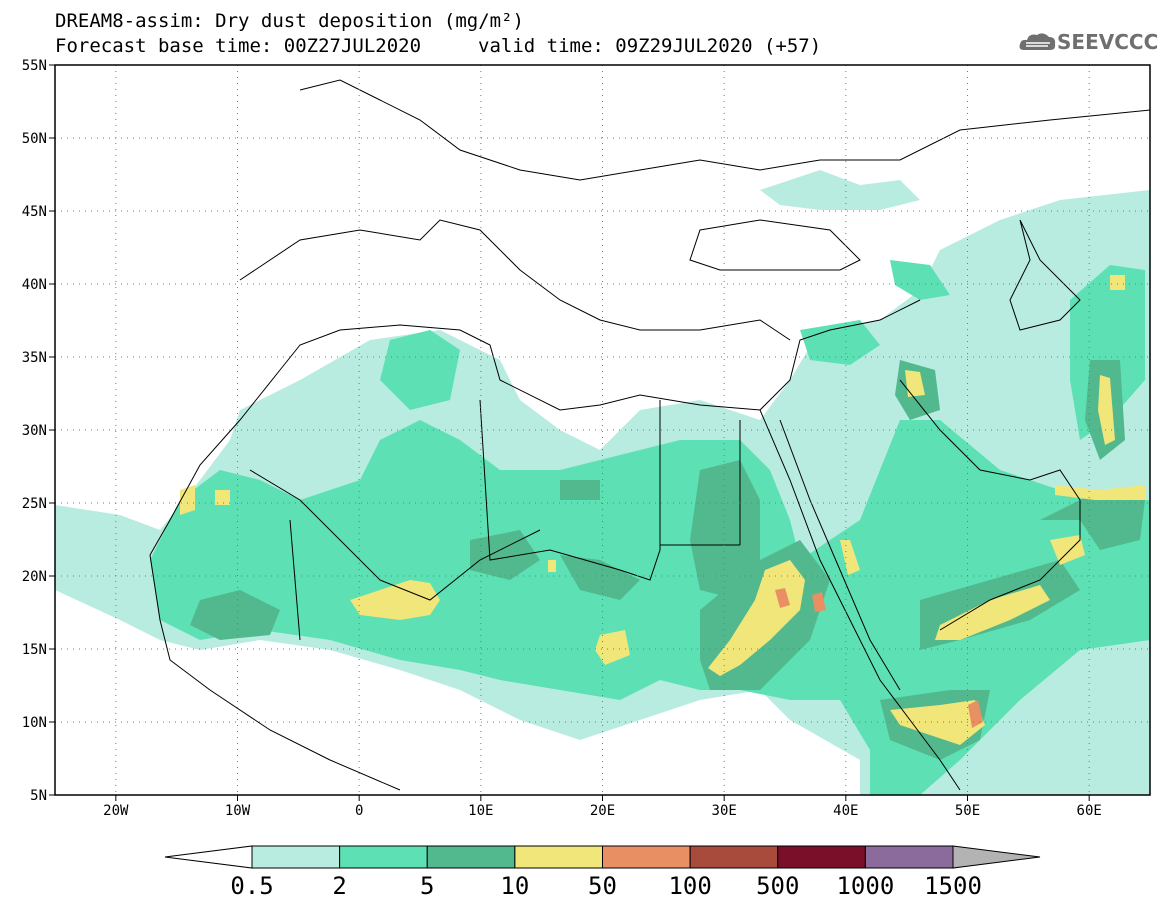 This screenshot has width=1165, height=907. Describe the element at coordinates (34, 285) in the screenshot. I see `lat-tick-label: 40N` at that location.